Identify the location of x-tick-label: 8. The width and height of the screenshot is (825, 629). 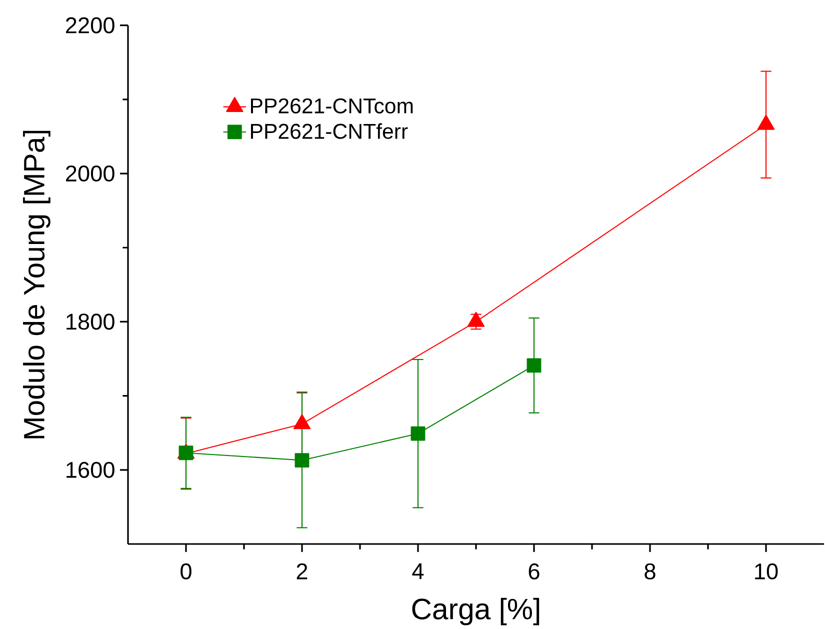
(650, 571).